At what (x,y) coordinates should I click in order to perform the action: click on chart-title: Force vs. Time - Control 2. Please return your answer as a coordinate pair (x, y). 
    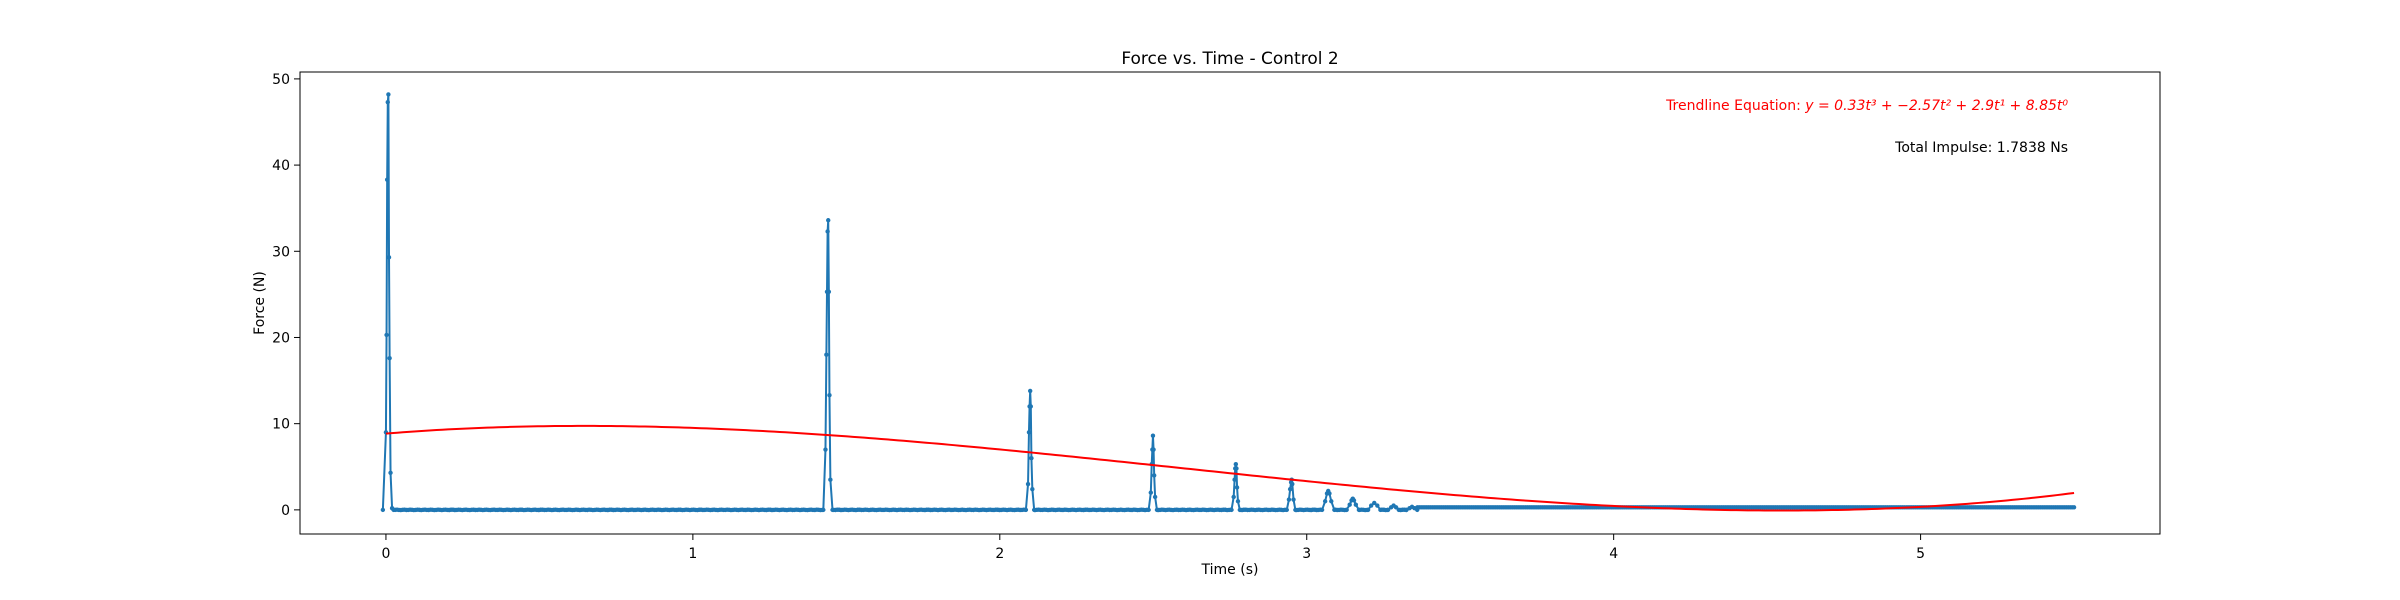
    Looking at the image, I should click on (1229, 59).